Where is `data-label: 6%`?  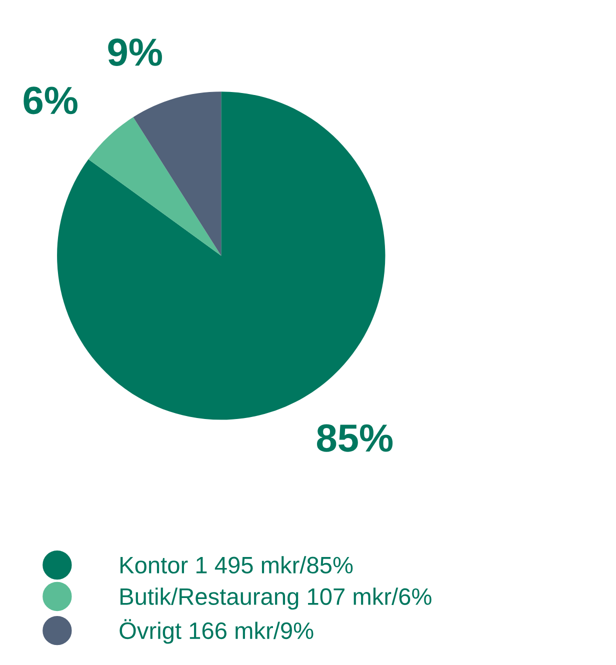 data-label: 6% is located at coordinates (51, 100).